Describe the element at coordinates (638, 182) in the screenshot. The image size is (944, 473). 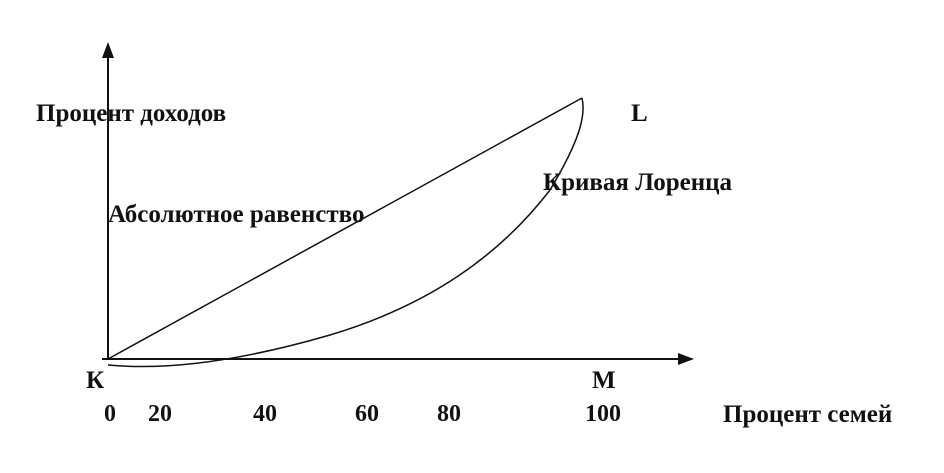
I see `lorenz-curve-label: Кривая Лоренца` at that location.